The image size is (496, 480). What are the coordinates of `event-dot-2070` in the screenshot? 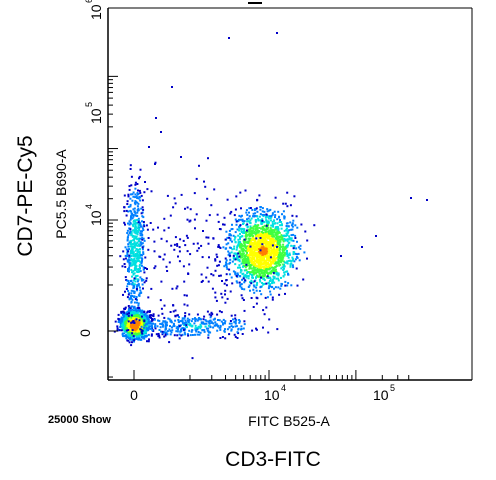 It's located at (130, 198).